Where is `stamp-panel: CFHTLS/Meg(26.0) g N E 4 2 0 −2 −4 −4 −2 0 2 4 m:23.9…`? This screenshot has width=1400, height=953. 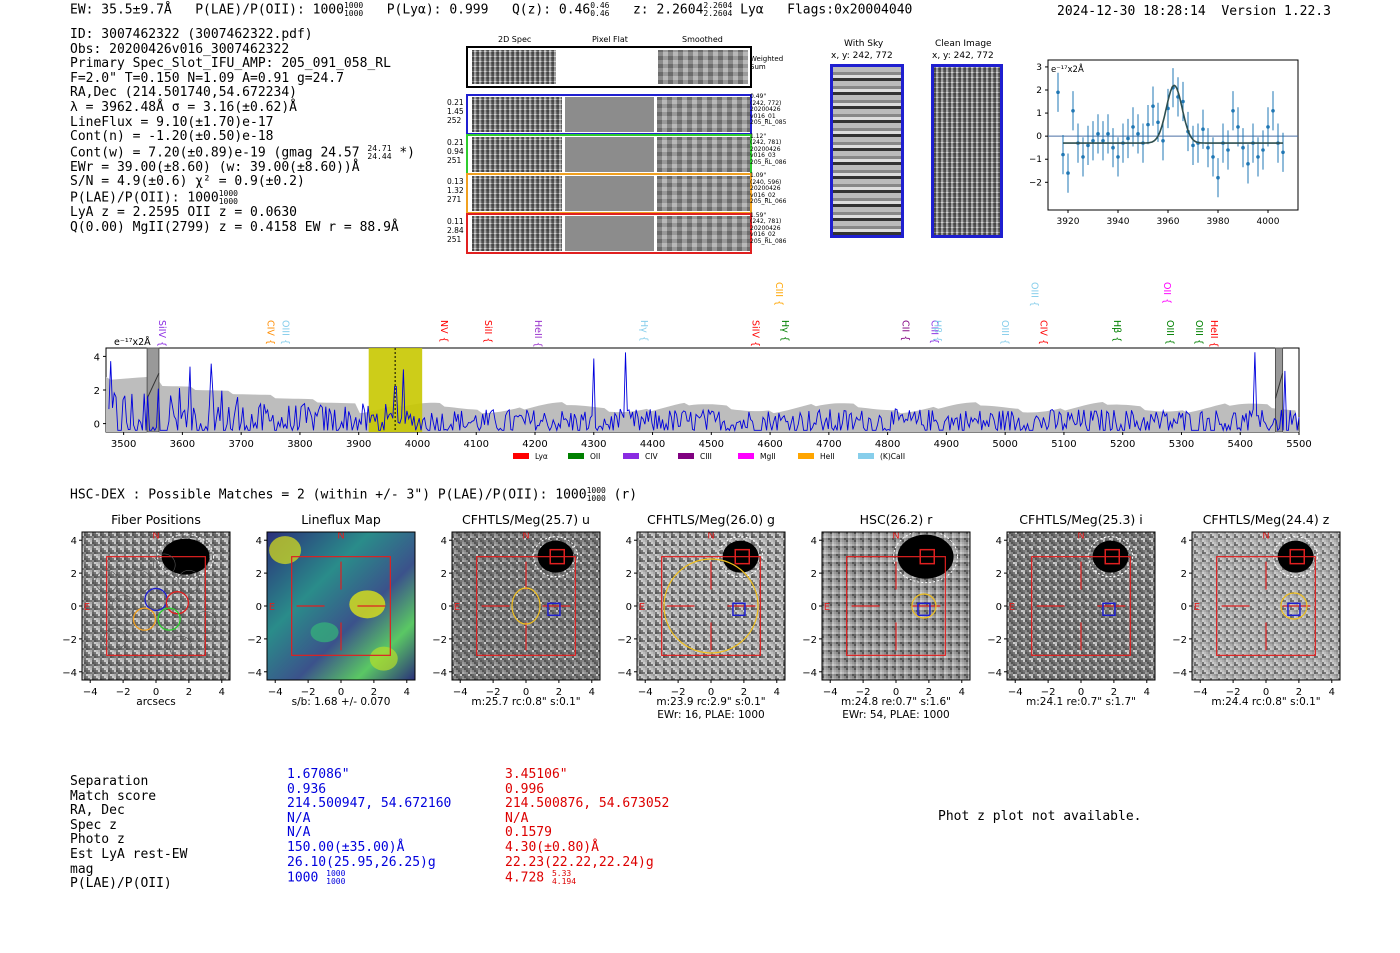
stamp-panel: CFHTLS/Meg(26.0) g N E 4 2 0 −2 −4 −4 −2 0 2 4 m:23.9… is located at coordinates (713, 617).